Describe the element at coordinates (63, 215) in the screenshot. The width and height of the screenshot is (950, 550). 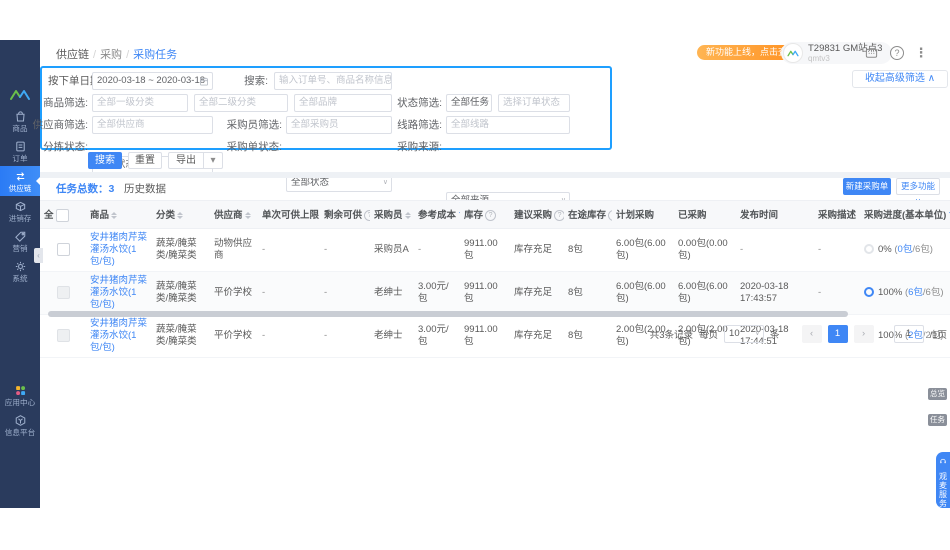
I see `select-all-checkbox` at that location.